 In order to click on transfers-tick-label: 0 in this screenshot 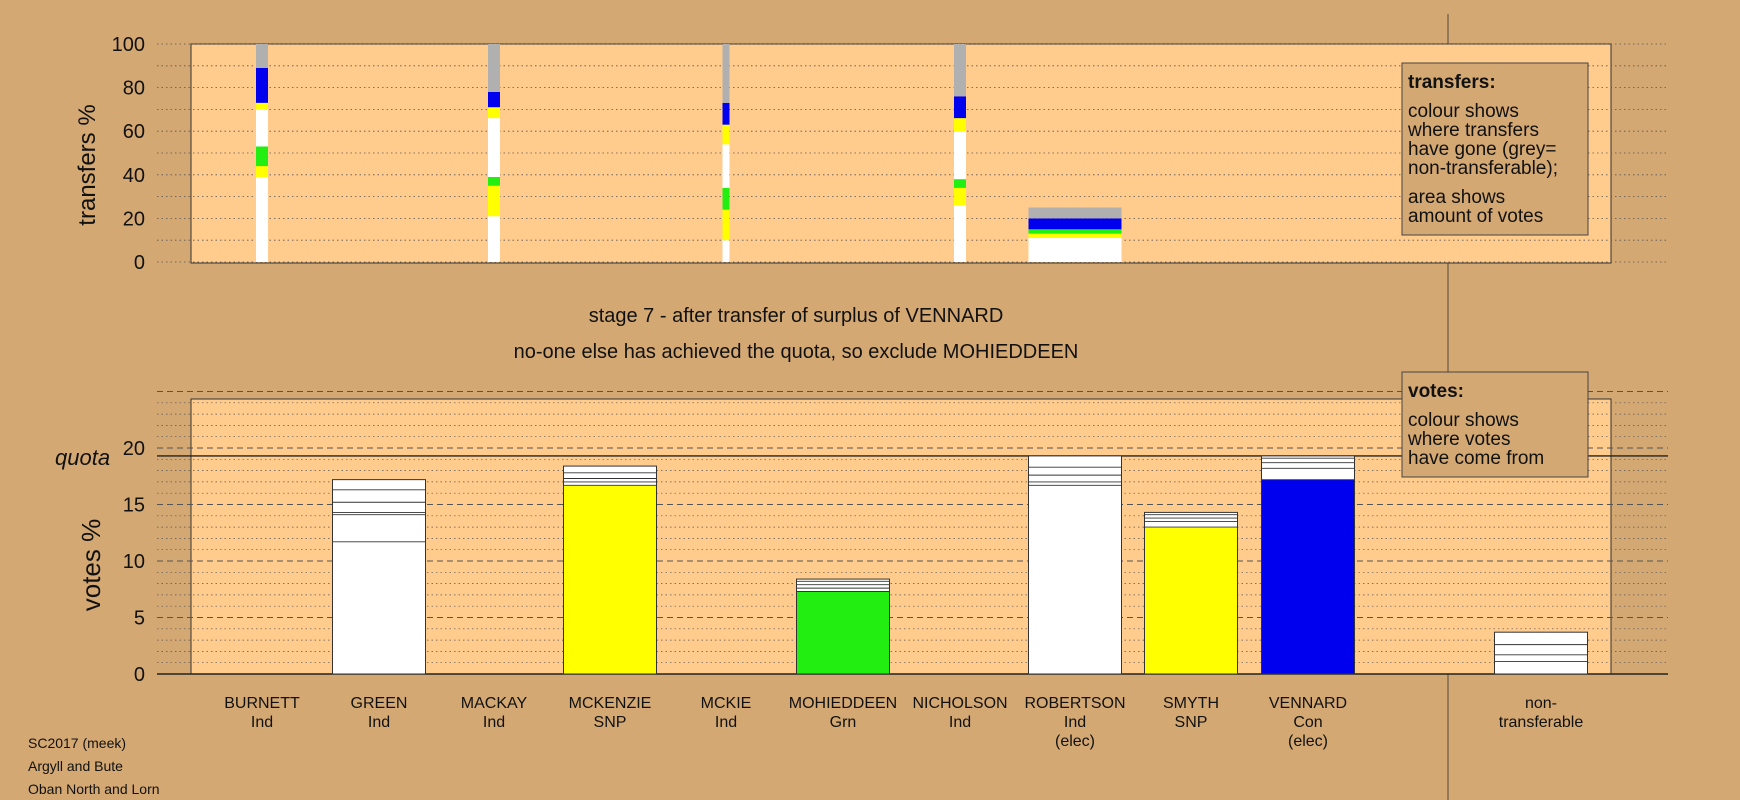, I will do `click(139, 263)`.